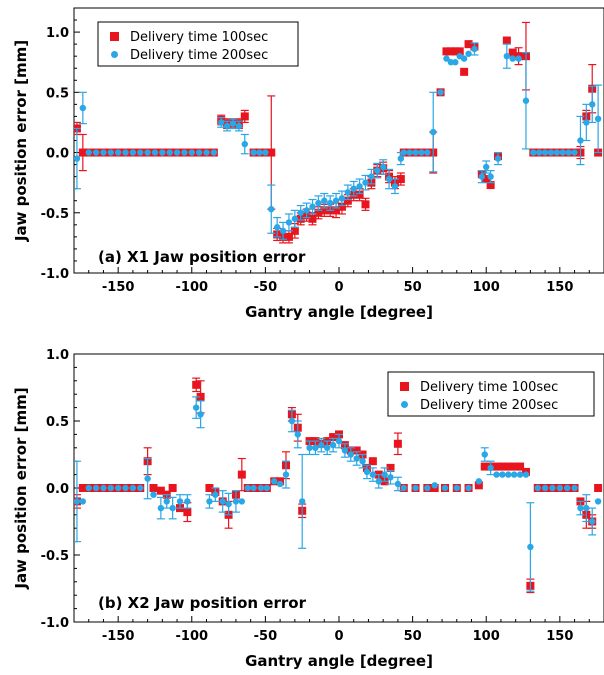 The image size is (604, 675). I want to click on panel-a-x-ticks: -150 -100 -50 0 50 100 150, so click(338, 281).